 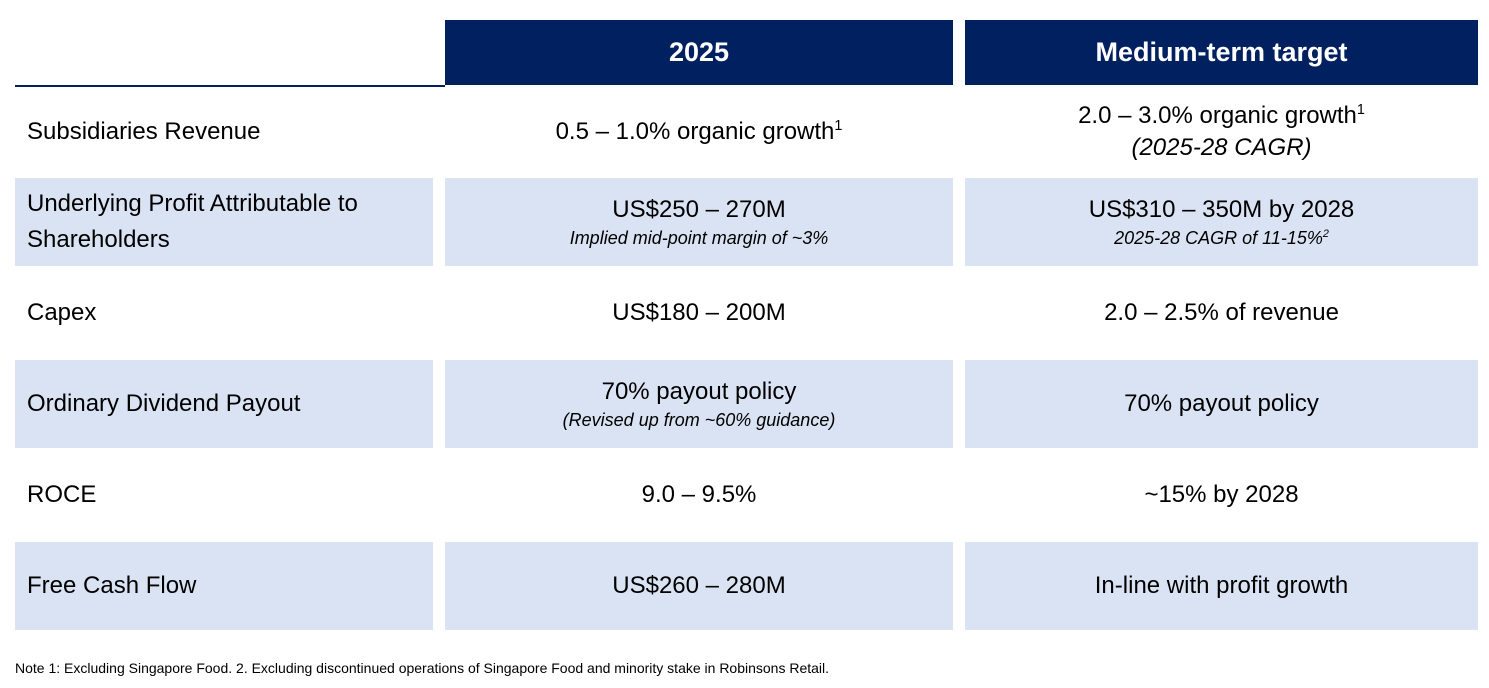 What do you see at coordinates (62, 494) in the screenshot?
I see `row-label: ROCE` at bounding box center [62, 494].